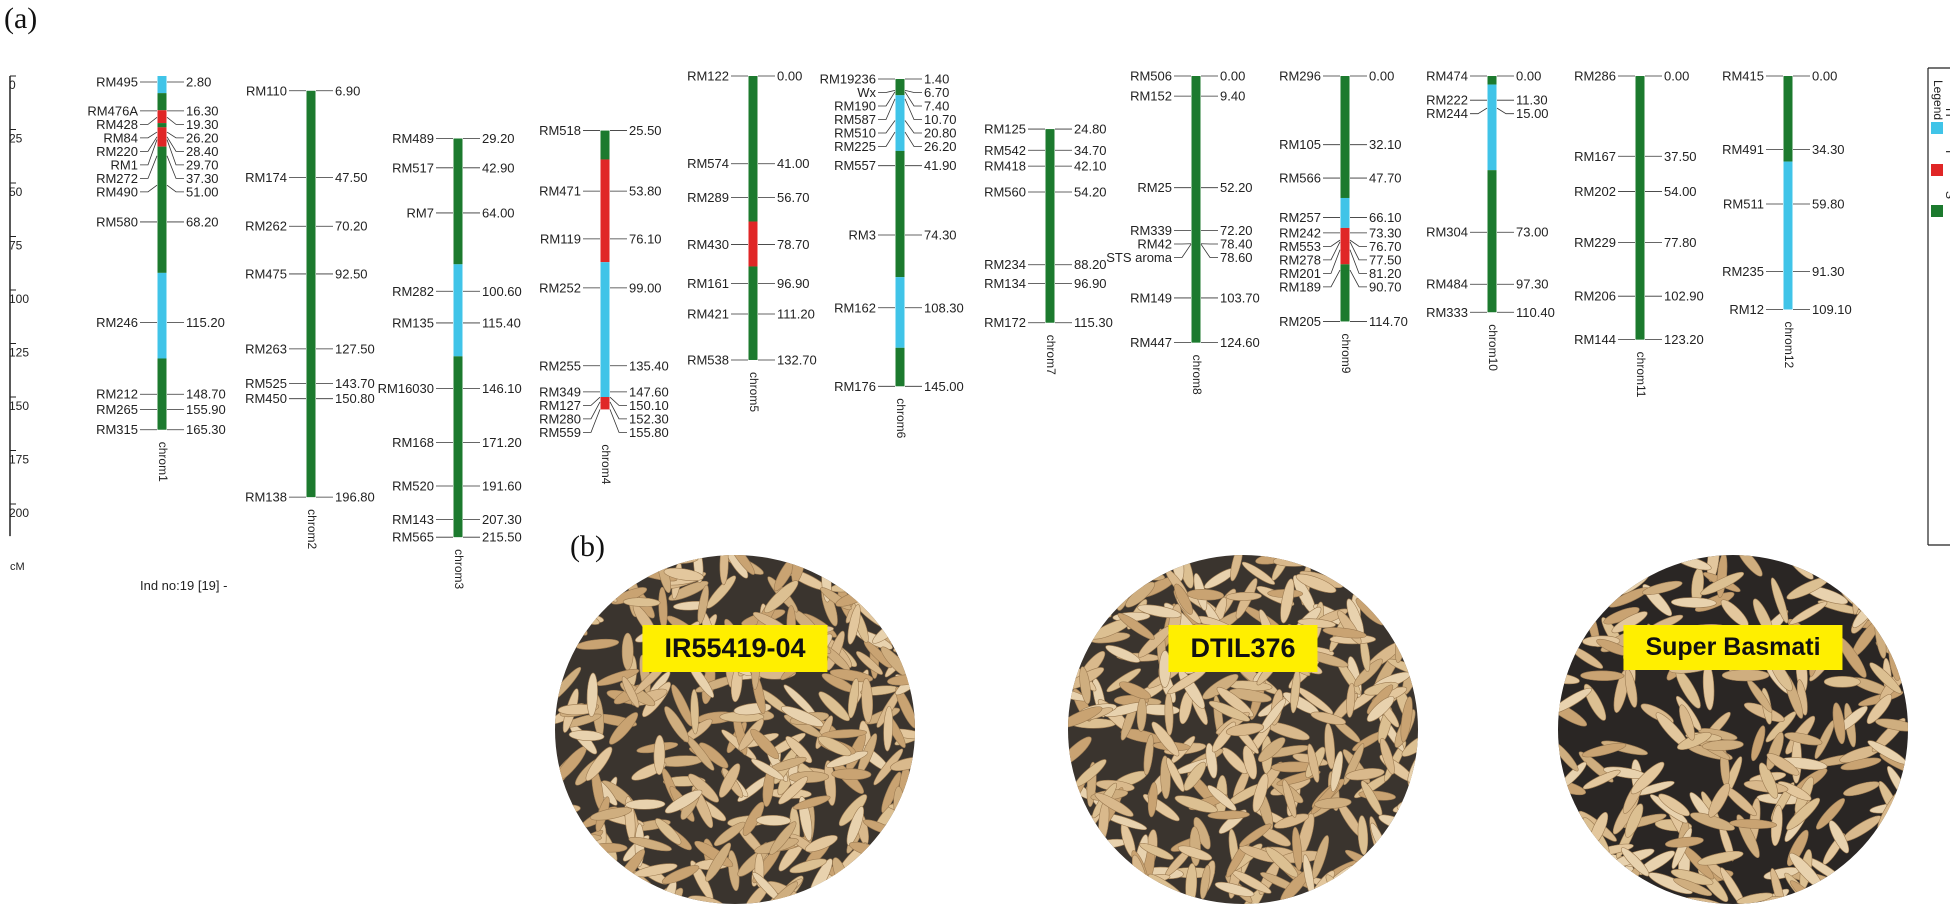  Describe the element at coordinates (1733, 647) in the screenshot. I see `variety-label-super-basmati: Super Basmati` at that location.